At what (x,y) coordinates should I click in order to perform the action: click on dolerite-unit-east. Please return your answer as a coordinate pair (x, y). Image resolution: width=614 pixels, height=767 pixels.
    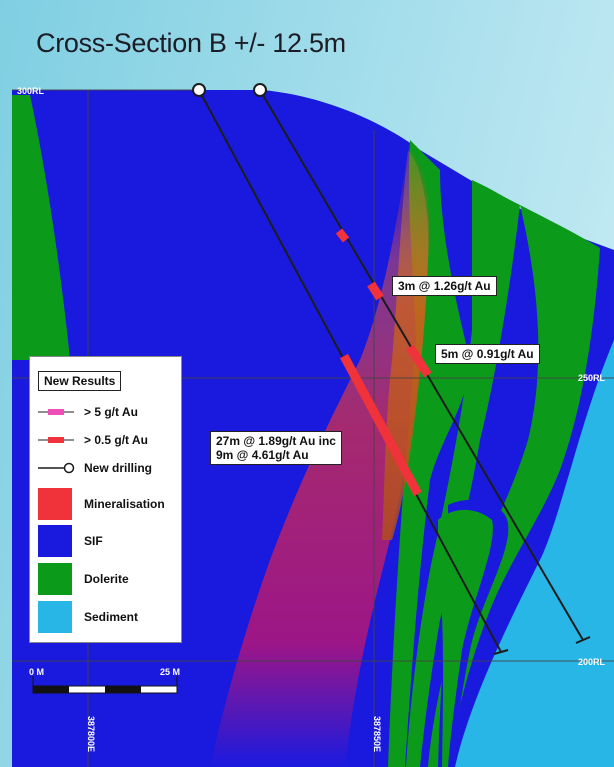
    Looking at the image, I should click on (463, 473).